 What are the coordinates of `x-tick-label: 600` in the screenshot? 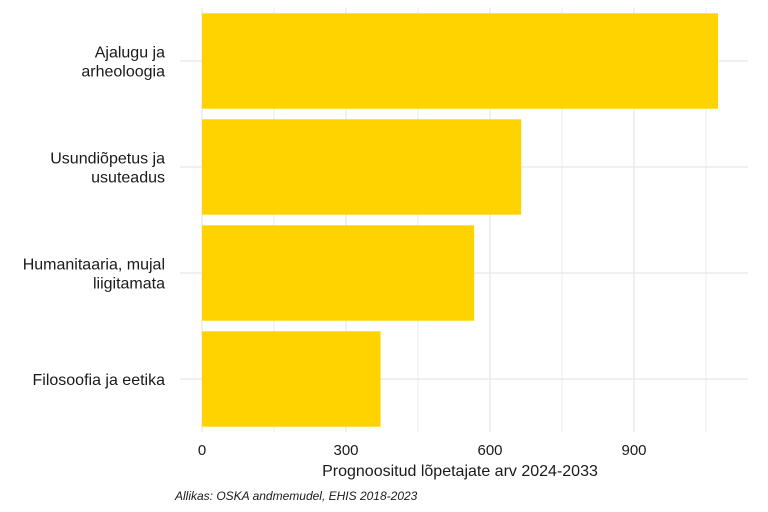 It's located at (489, 450).